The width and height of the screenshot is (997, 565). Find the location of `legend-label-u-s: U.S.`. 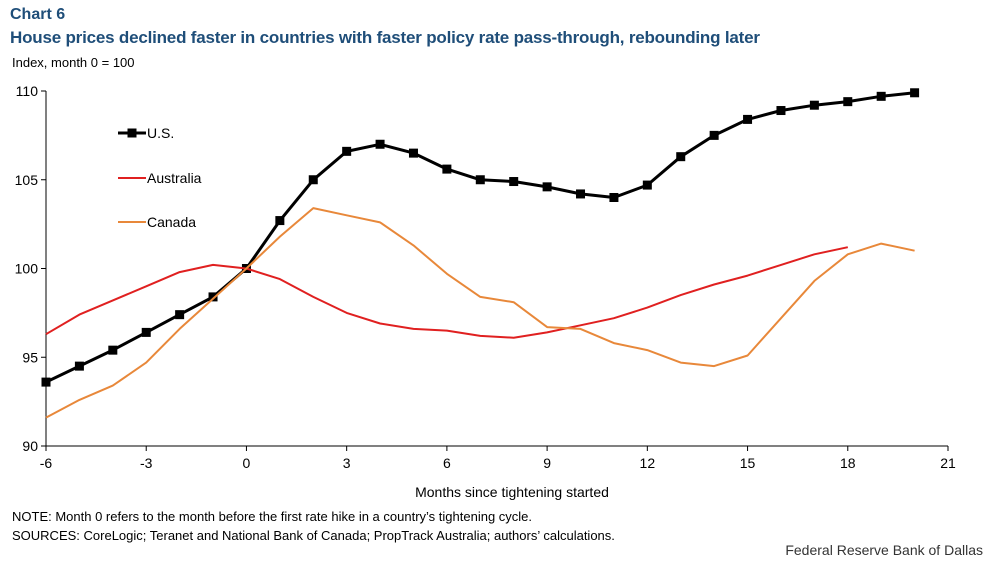

legend-label-u-s: U.S. is located at coordinates (160, 133).